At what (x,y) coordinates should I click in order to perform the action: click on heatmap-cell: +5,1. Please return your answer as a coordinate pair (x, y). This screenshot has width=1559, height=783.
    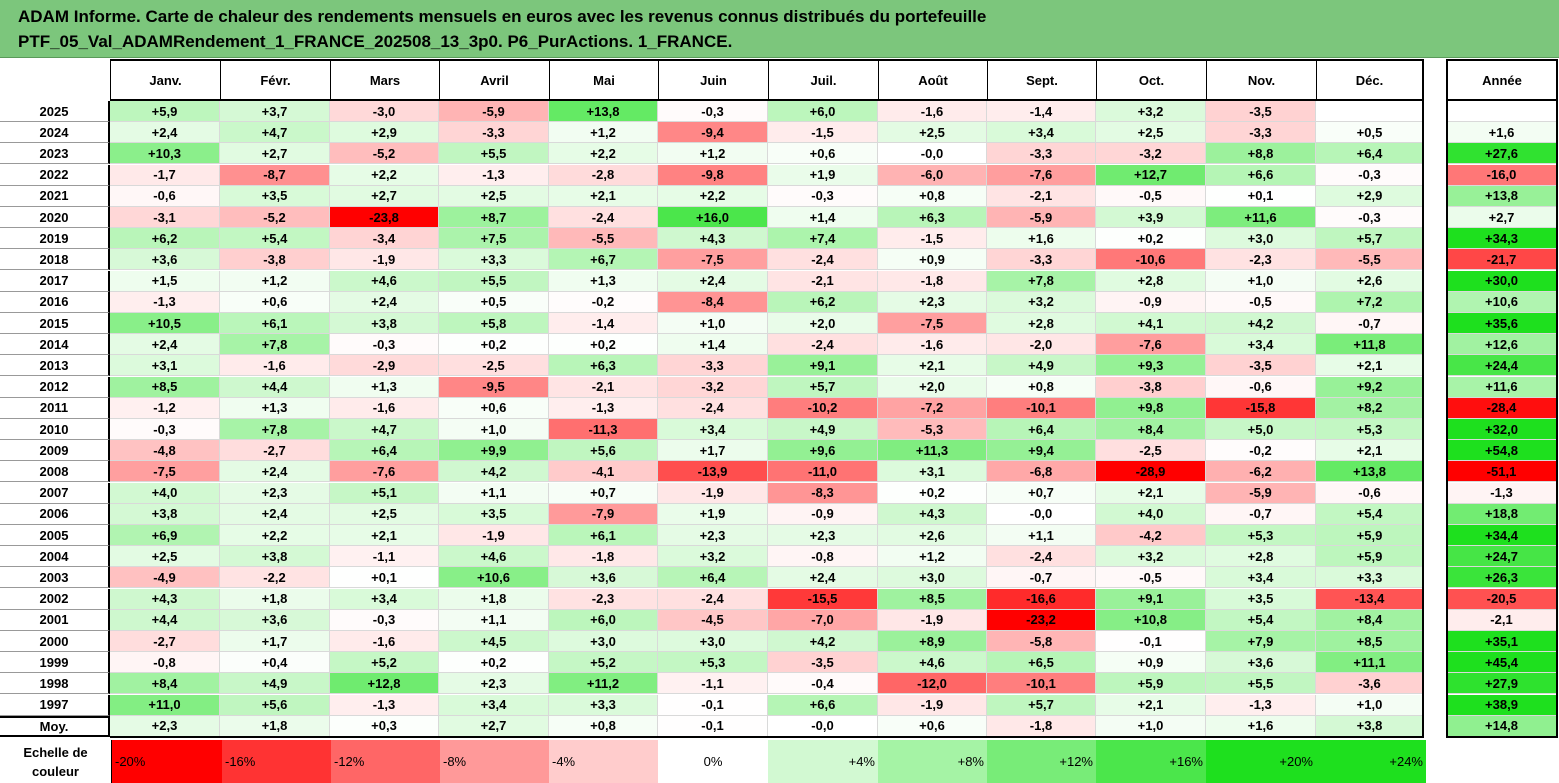
    Looking at the image, I should click on (384, 493).